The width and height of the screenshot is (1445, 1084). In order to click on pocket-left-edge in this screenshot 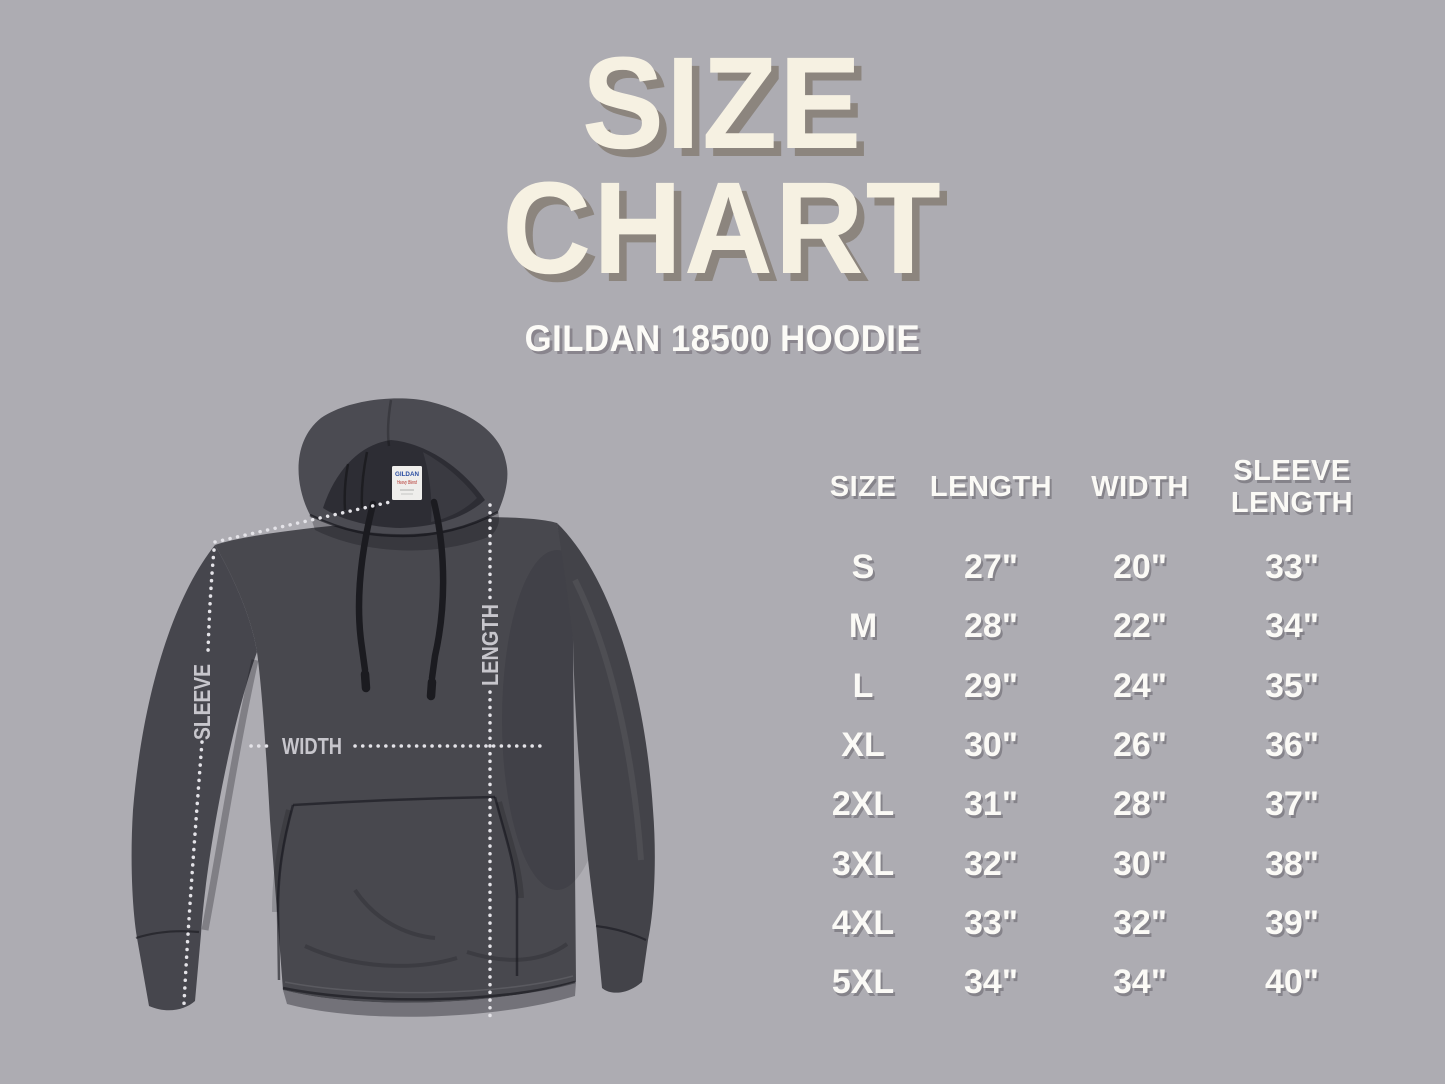, I will do `click(285, 892)`.